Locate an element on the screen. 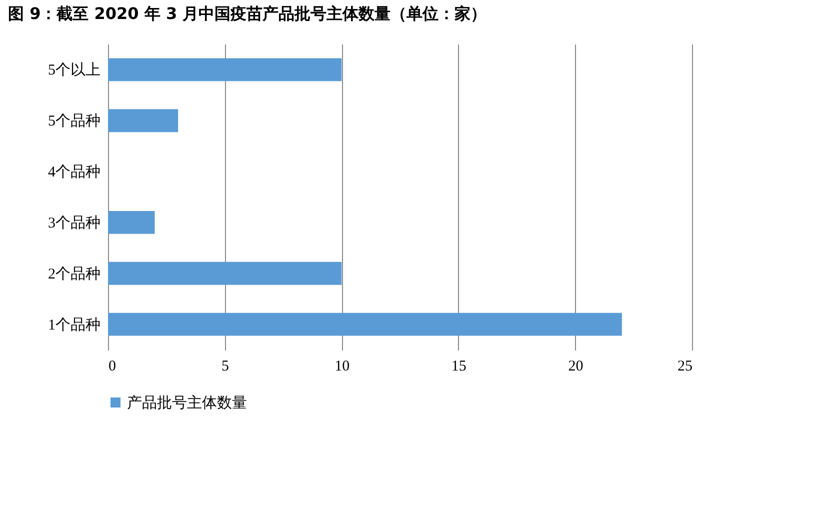 The height and width of the screenshot is (506, 829). legend-label: 产品批号主体数量 is located at coordinates (187, 403).